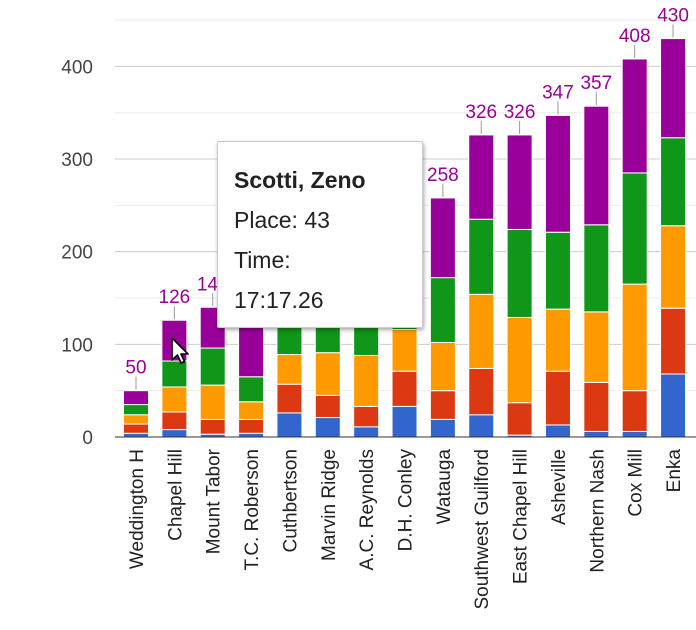 This screenshot has width=696, height=630. I want to click on y-axis-ticks: 0 100 200 300 400, so click(77, 253).